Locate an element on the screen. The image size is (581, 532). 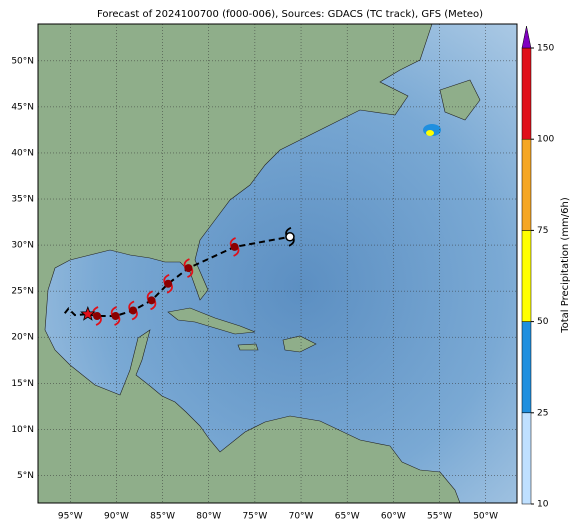
x-tick-label: 55°W is located at coordinates (439, 517).